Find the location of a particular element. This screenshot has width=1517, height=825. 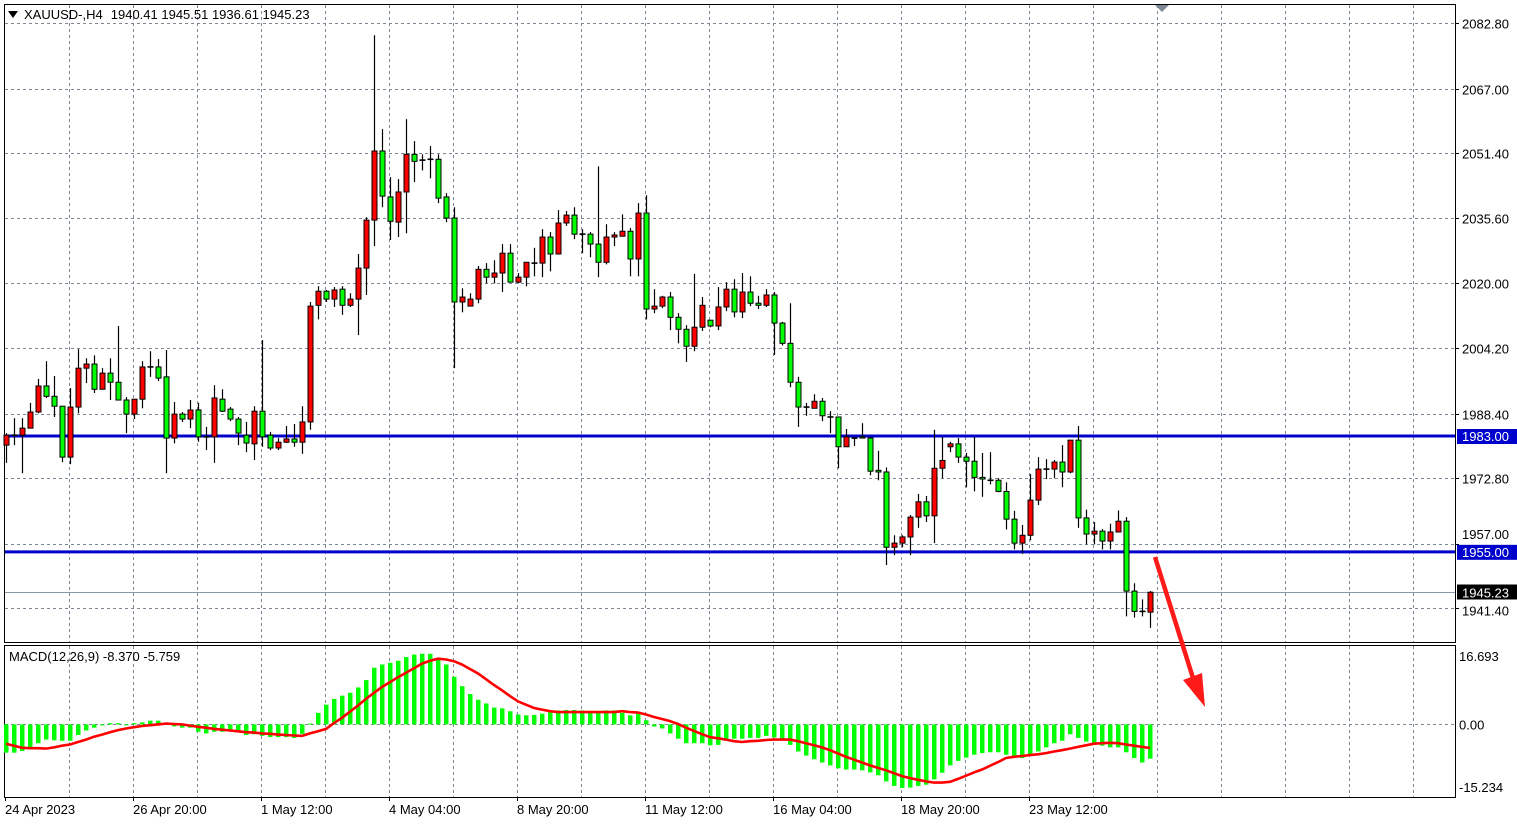

time-axis-label: 23 May 12:00 is located at coordinates (1068, 809).